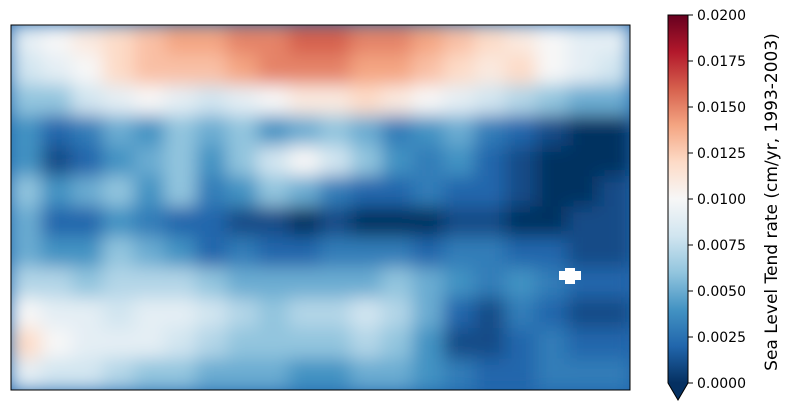  Describe the element at coordinates (570, 276) in the screenshot. I see `missing-data-cross` at that location.